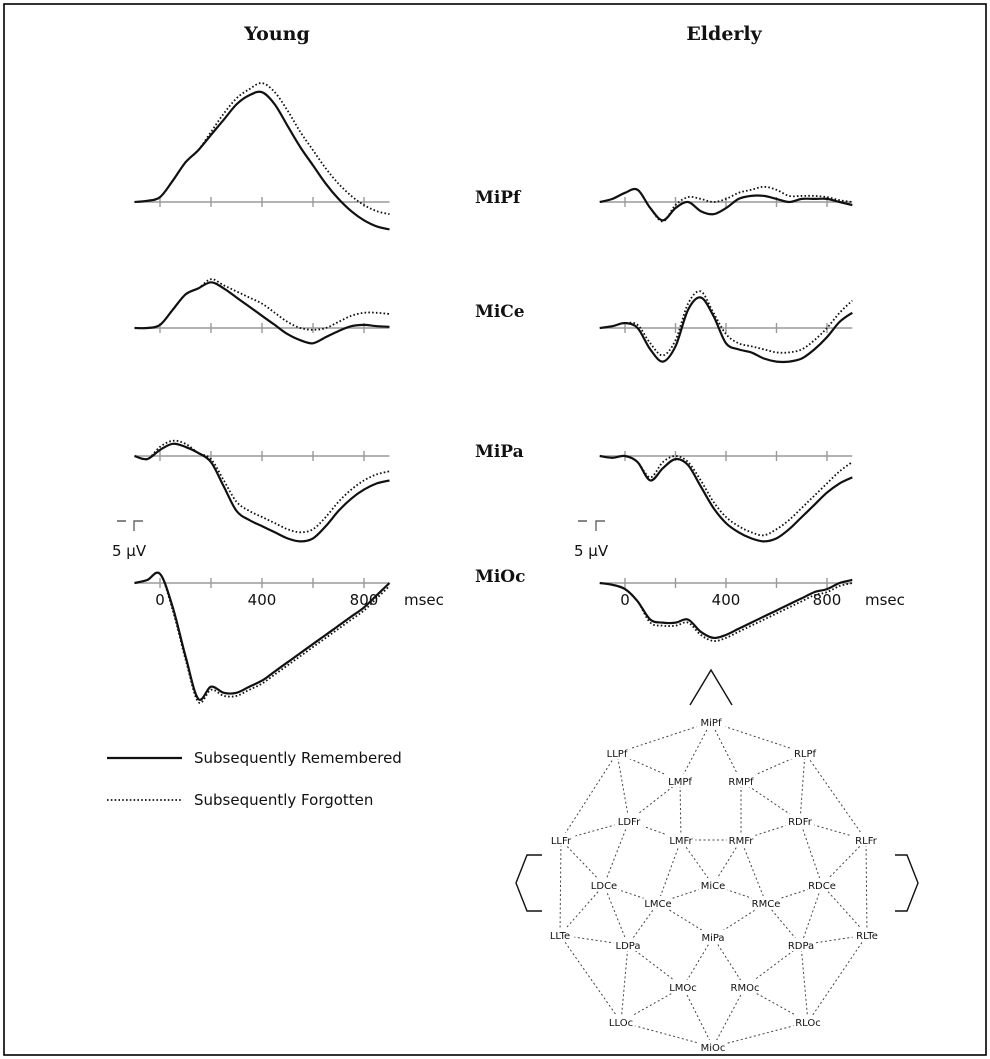 This screenshot has width=990, height=1059. I want to click on panel-young-mipa, so click(262, 491).